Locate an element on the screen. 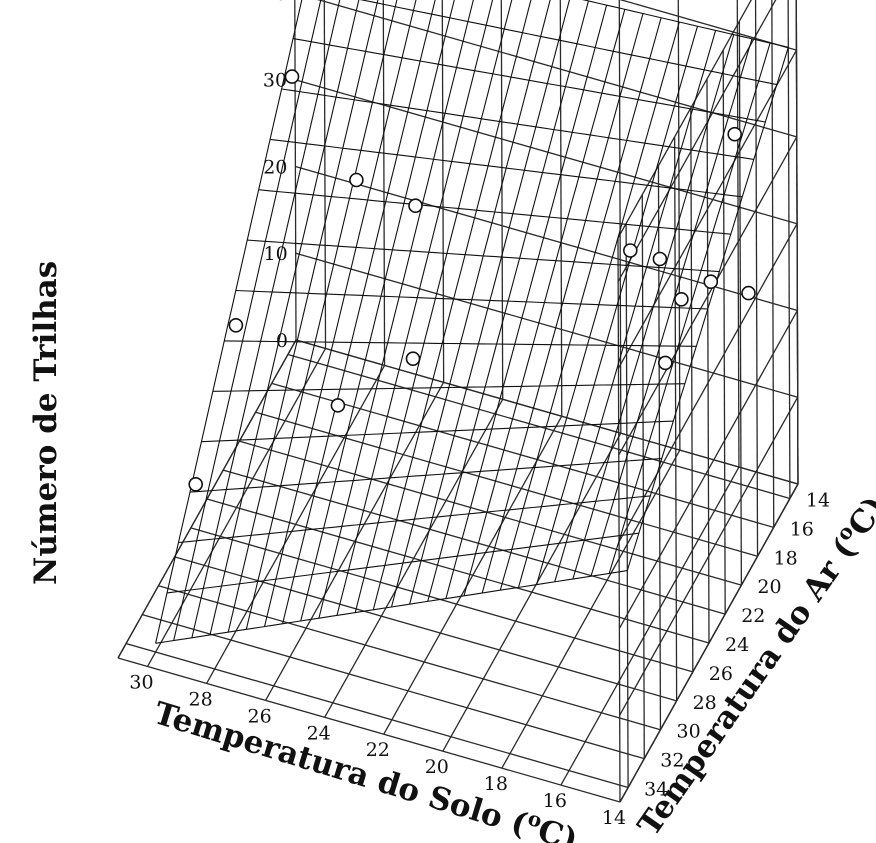 The width and height of the screenshot is (876, 843). x-tick-label: 18 is located at coordinates (496, 784).